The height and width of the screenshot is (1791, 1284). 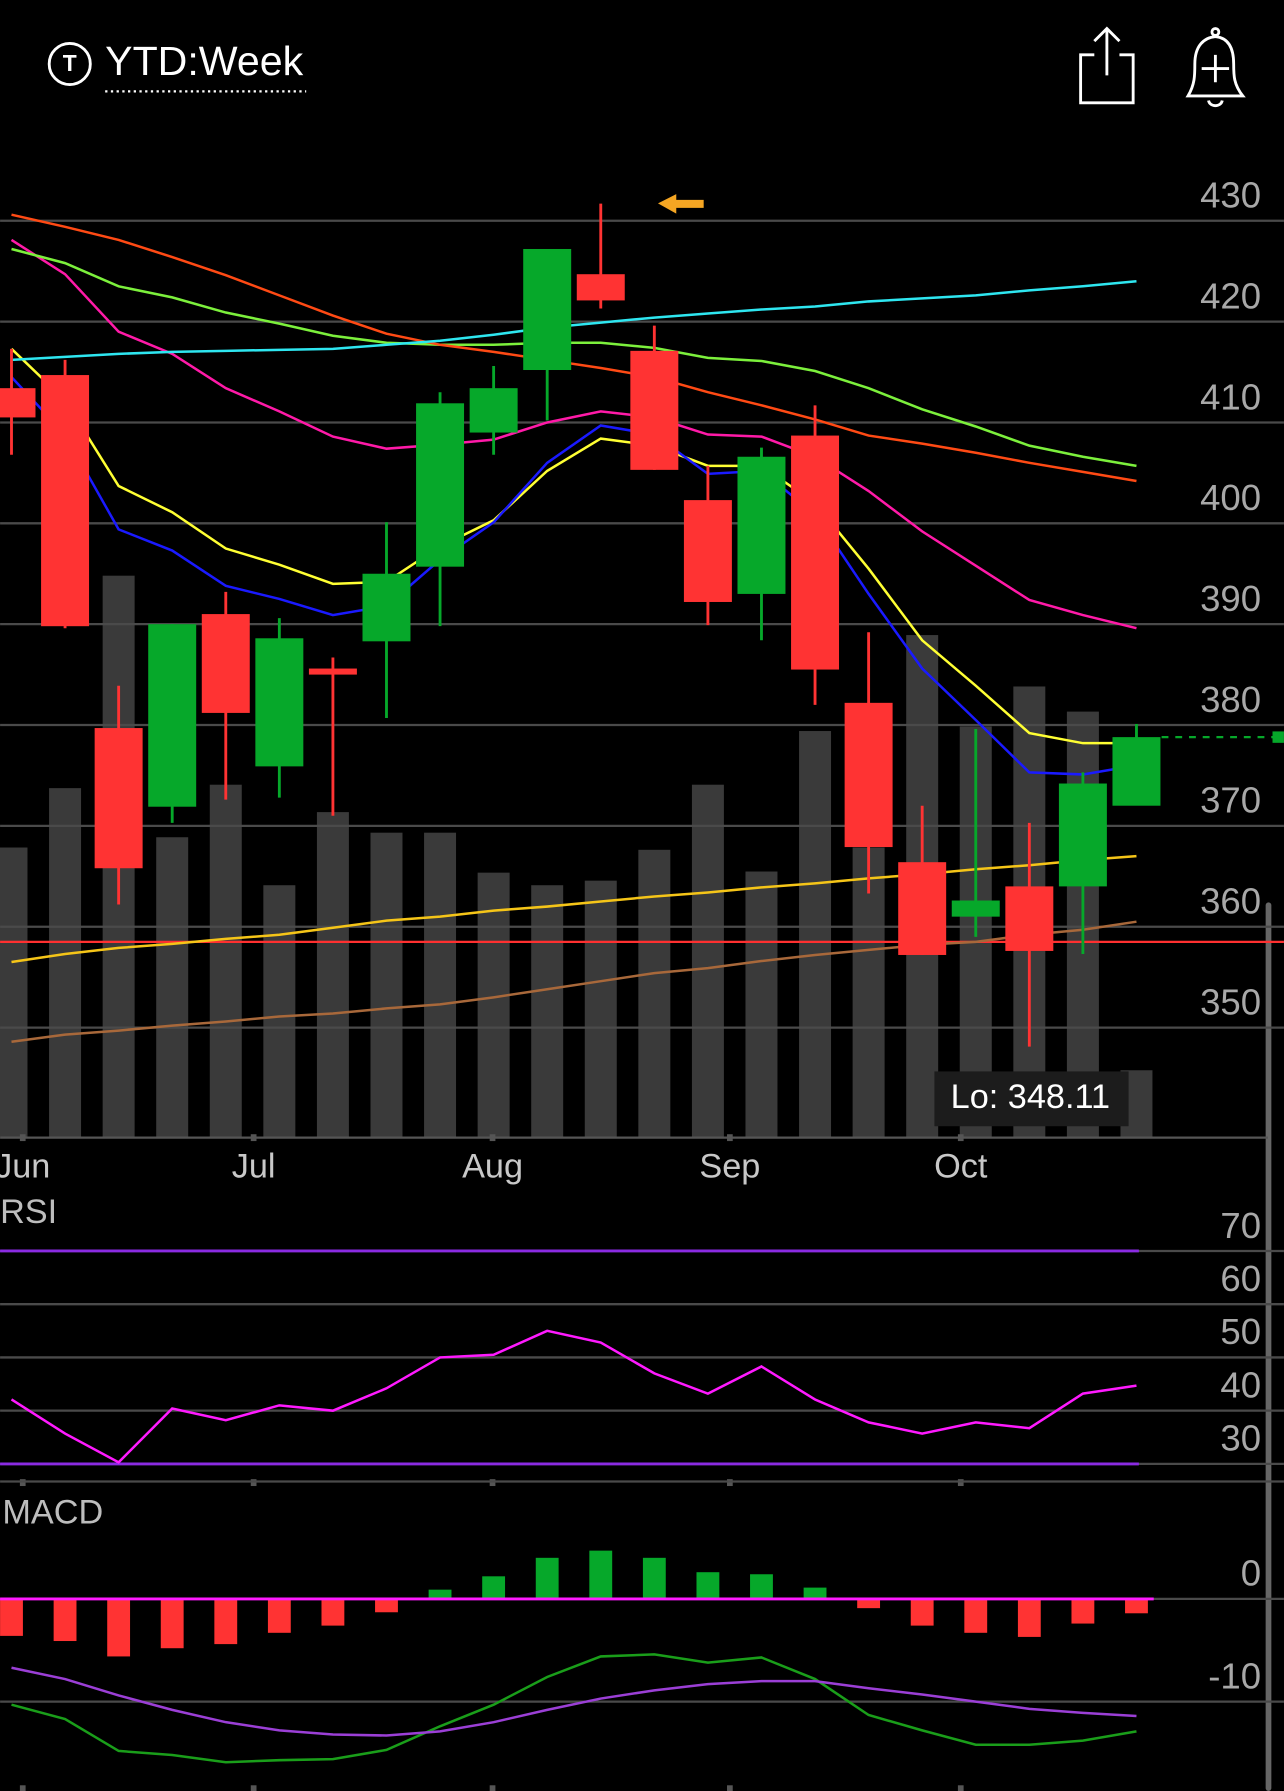 I want to click on annotation-box, so click(x=1031, y=1099).